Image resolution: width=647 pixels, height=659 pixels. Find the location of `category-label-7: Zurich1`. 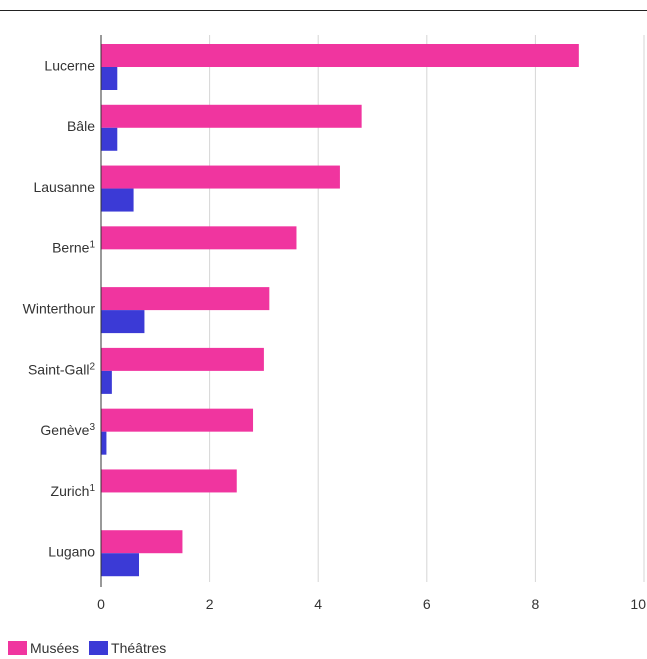

category-label-7: Zurich1 is located at coordinates (73, 491).